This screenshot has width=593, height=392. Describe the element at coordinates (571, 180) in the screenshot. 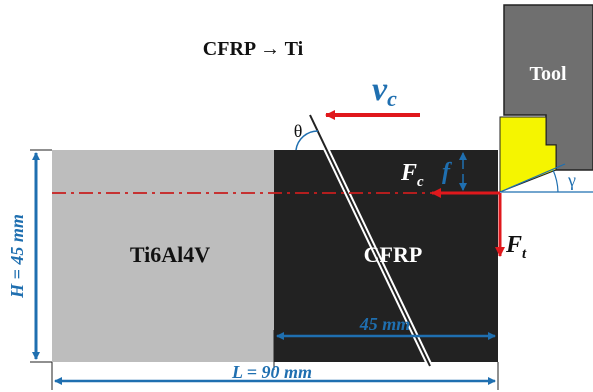

I see `gamma-symbol: γ` at that location.